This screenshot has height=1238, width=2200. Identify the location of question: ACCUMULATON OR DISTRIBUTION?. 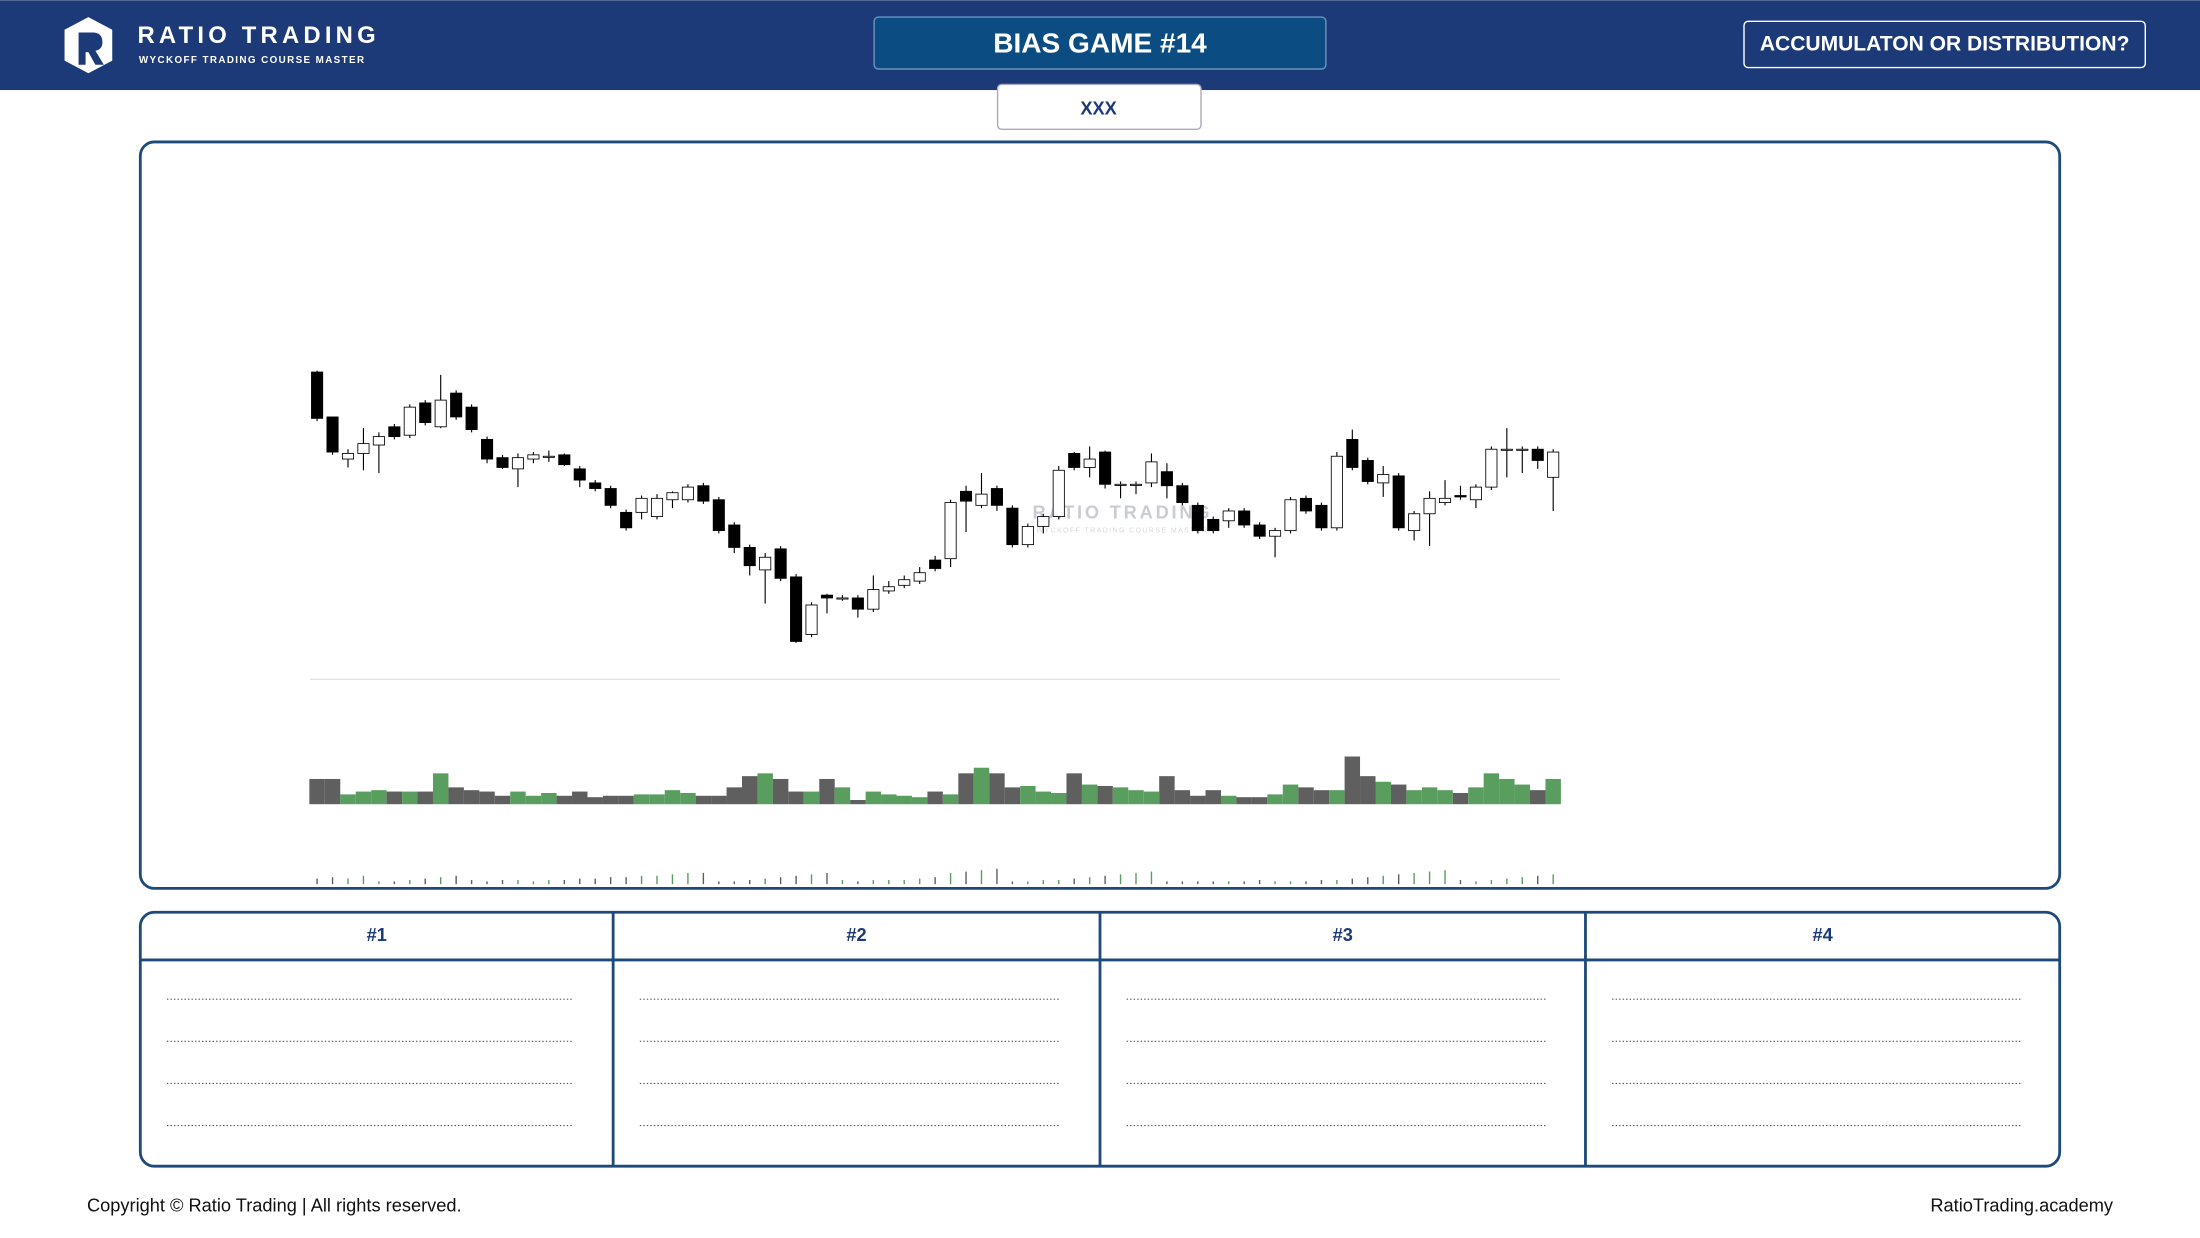
(1945, 44).